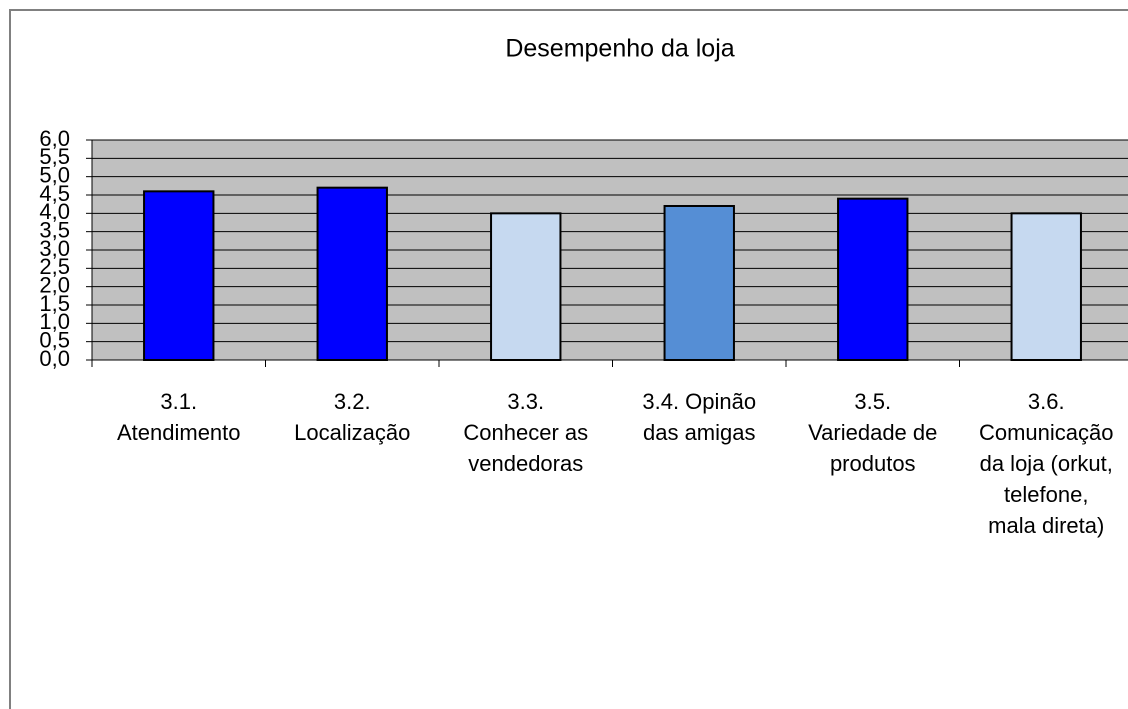  Describe the element at coordinates (54, 229) in the screenshot. I see `y-tick-label: 3,5` at that location.